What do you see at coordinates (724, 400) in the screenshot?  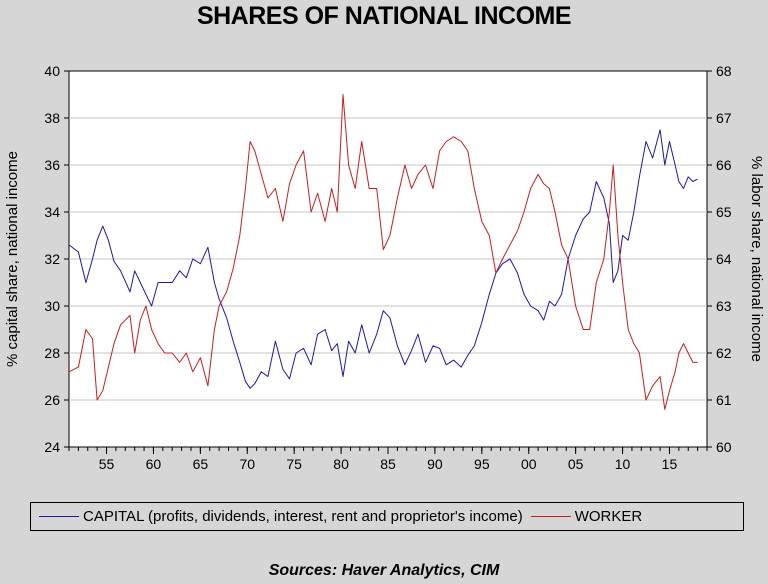 I see `y-right-tick-label: 61` at bounding box center [724, 400].